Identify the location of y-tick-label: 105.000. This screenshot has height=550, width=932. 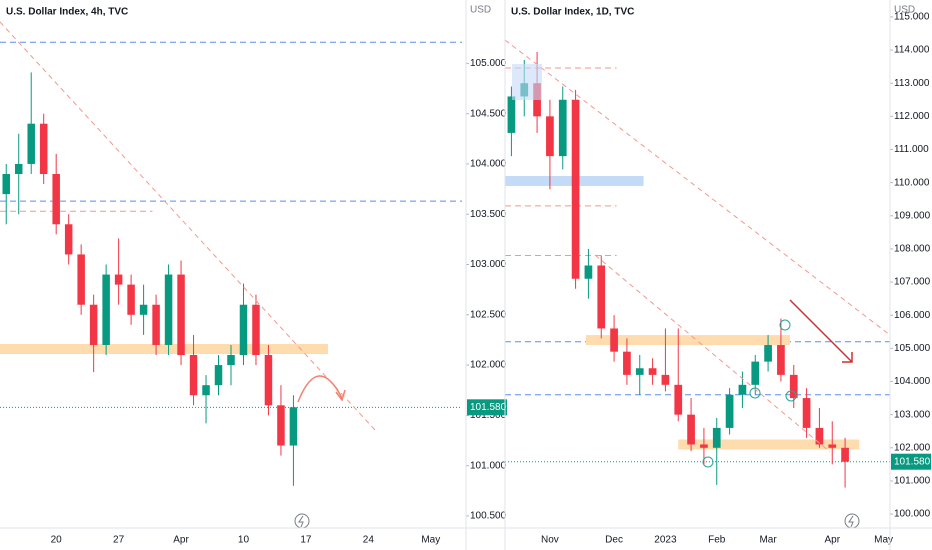
(912, 348).